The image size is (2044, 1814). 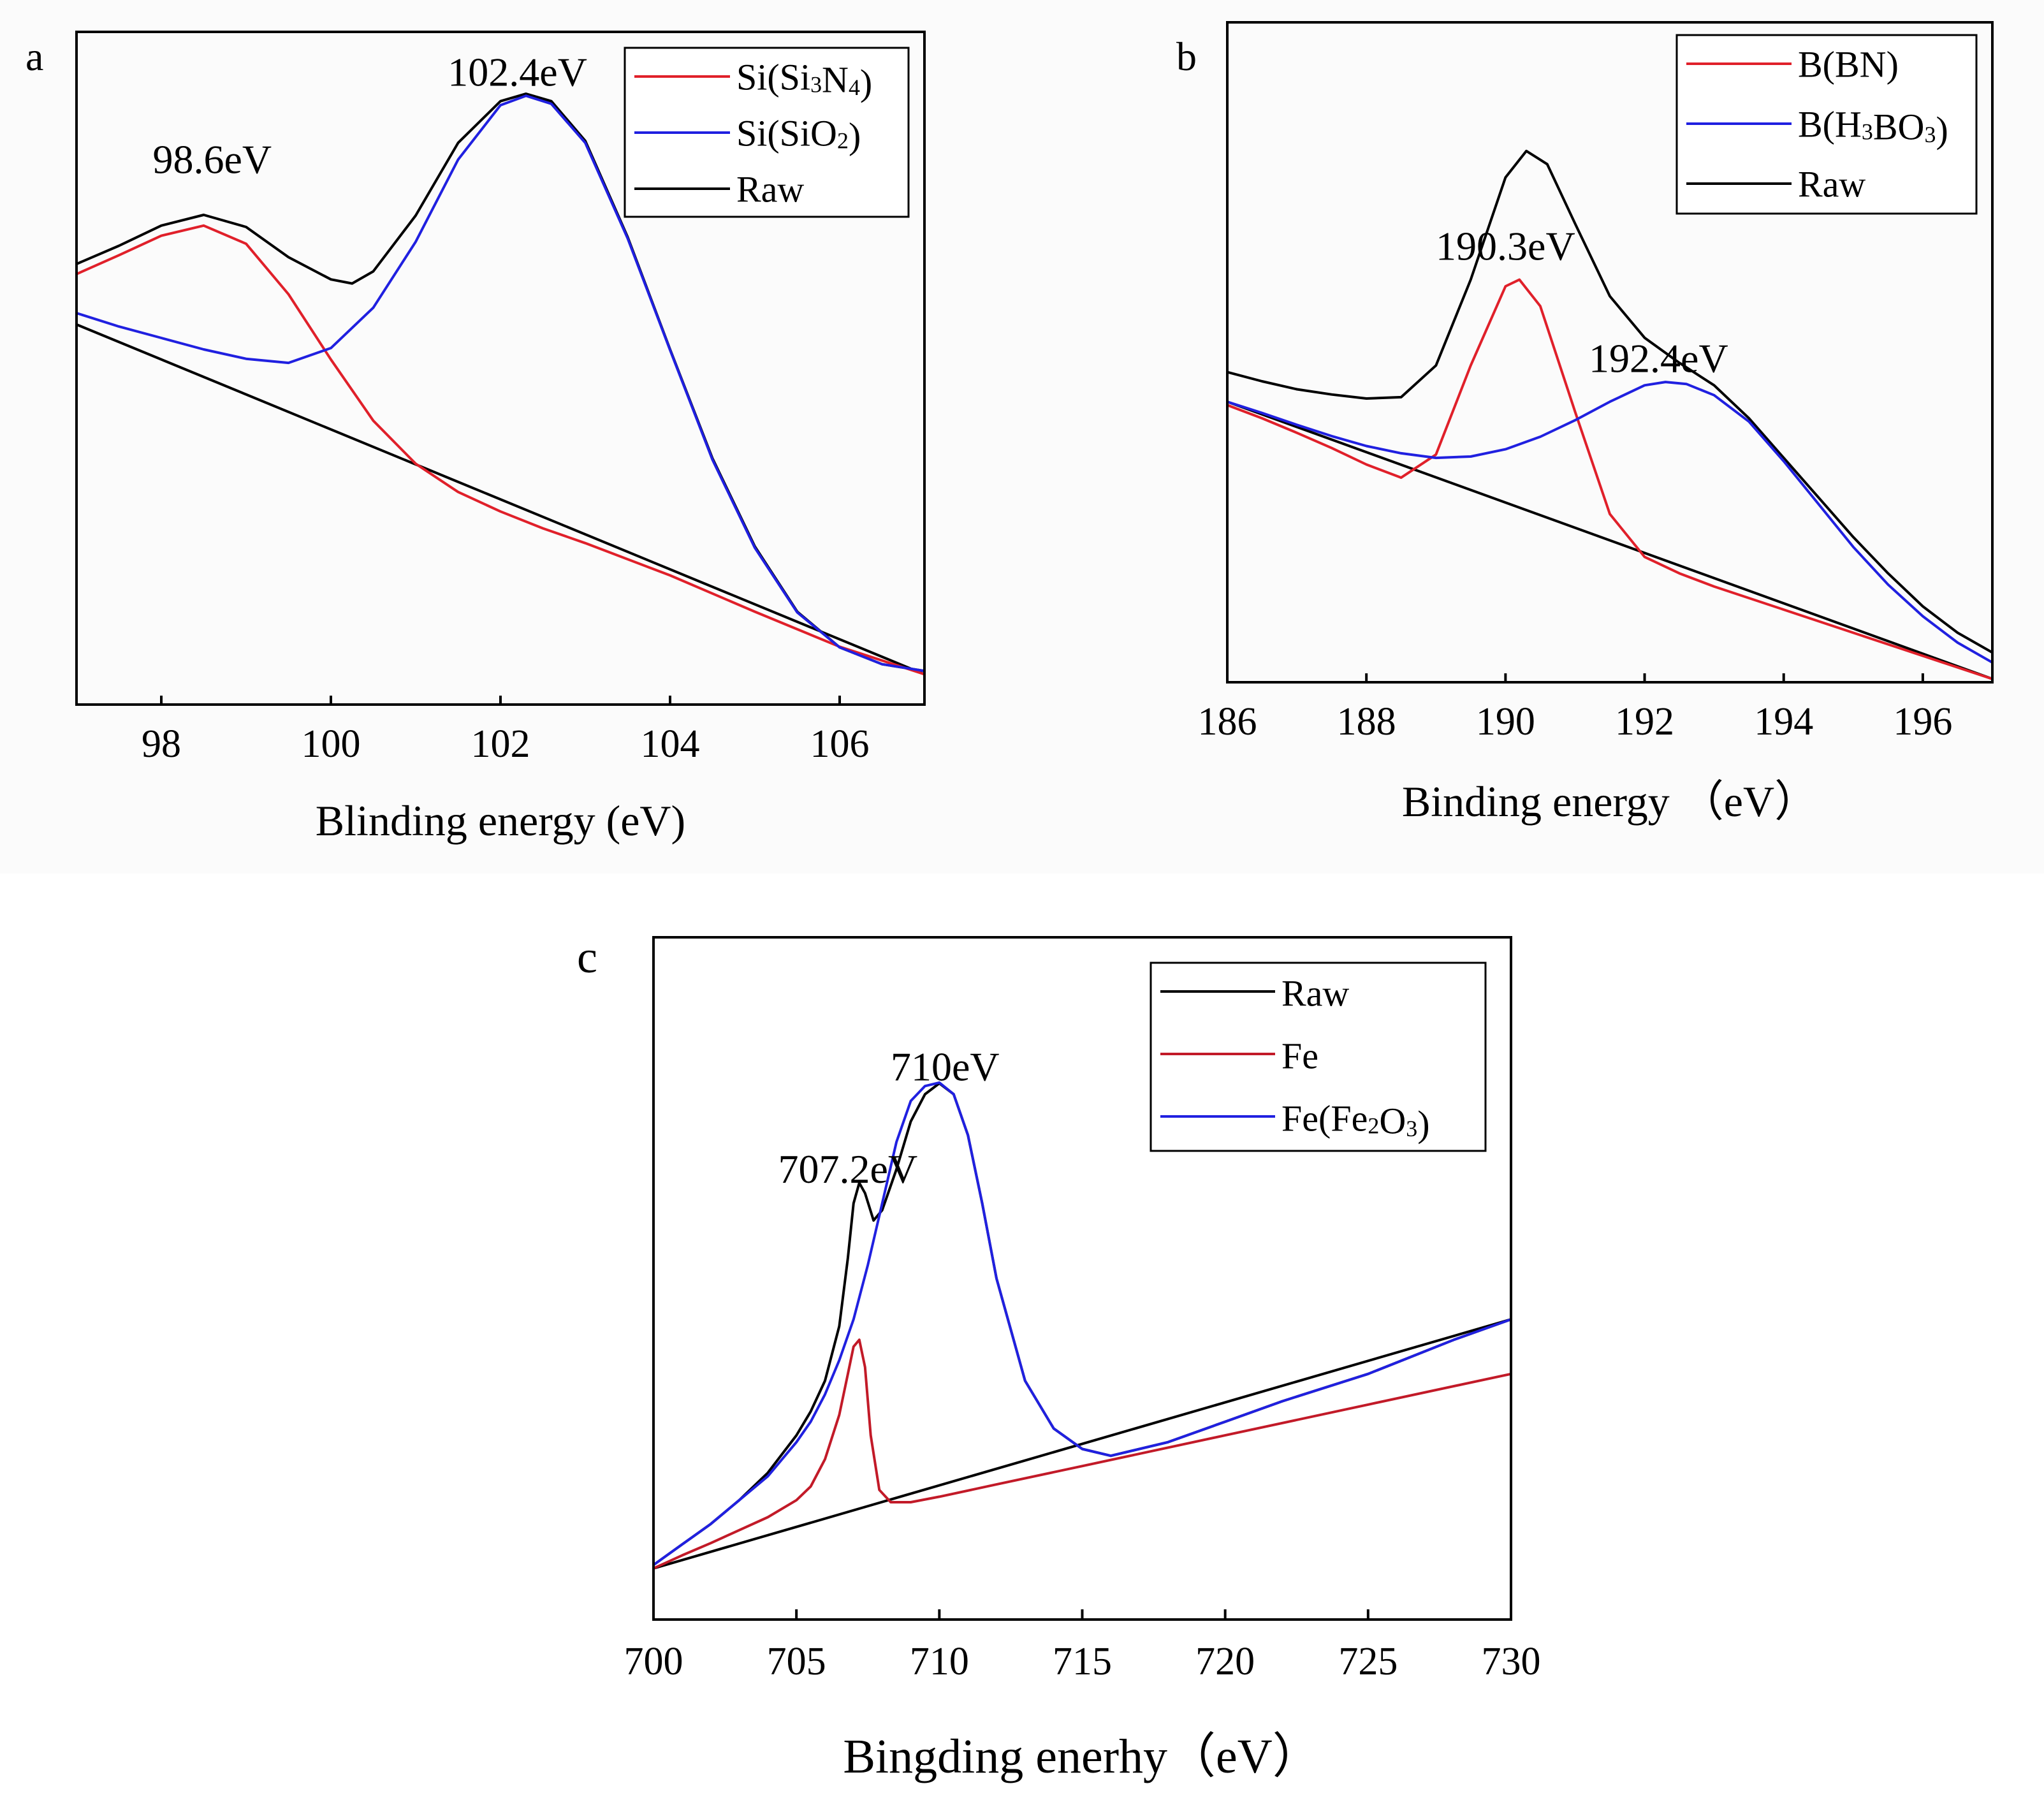 I want to click on panel-b-axis-frame, so click(x=1610, y=353).